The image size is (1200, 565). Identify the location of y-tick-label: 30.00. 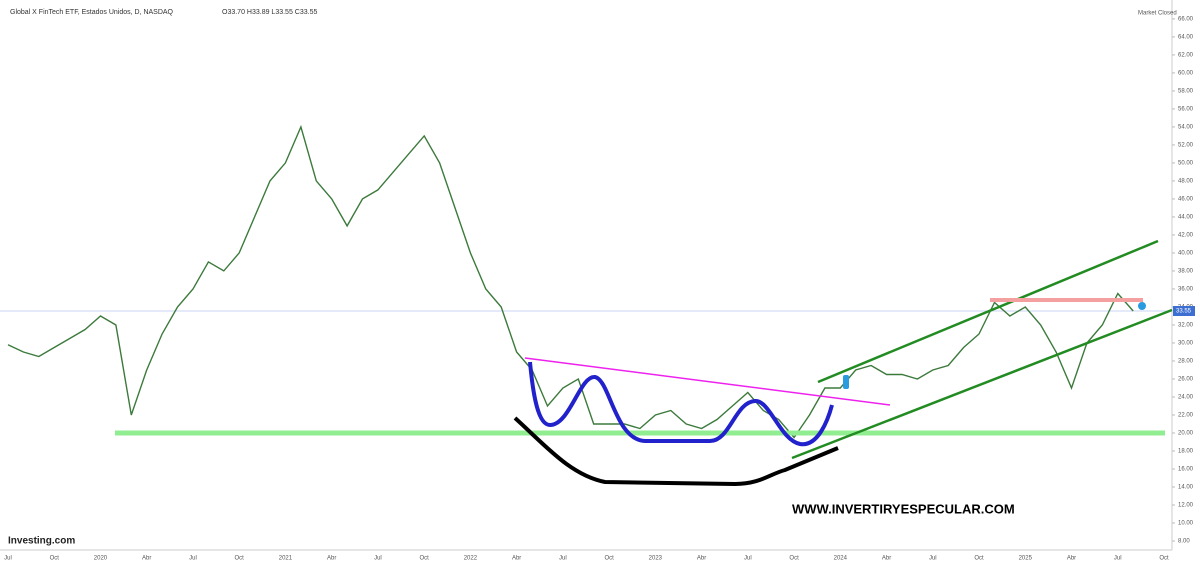
(1186, 344).